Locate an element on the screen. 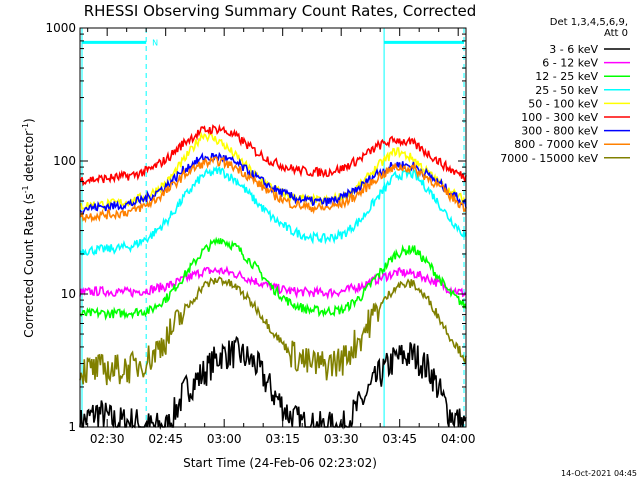 The width and height of the screenshot is (640, 480). legend-label-6: 300 - 800 keV is located at coordinates (559, 131).